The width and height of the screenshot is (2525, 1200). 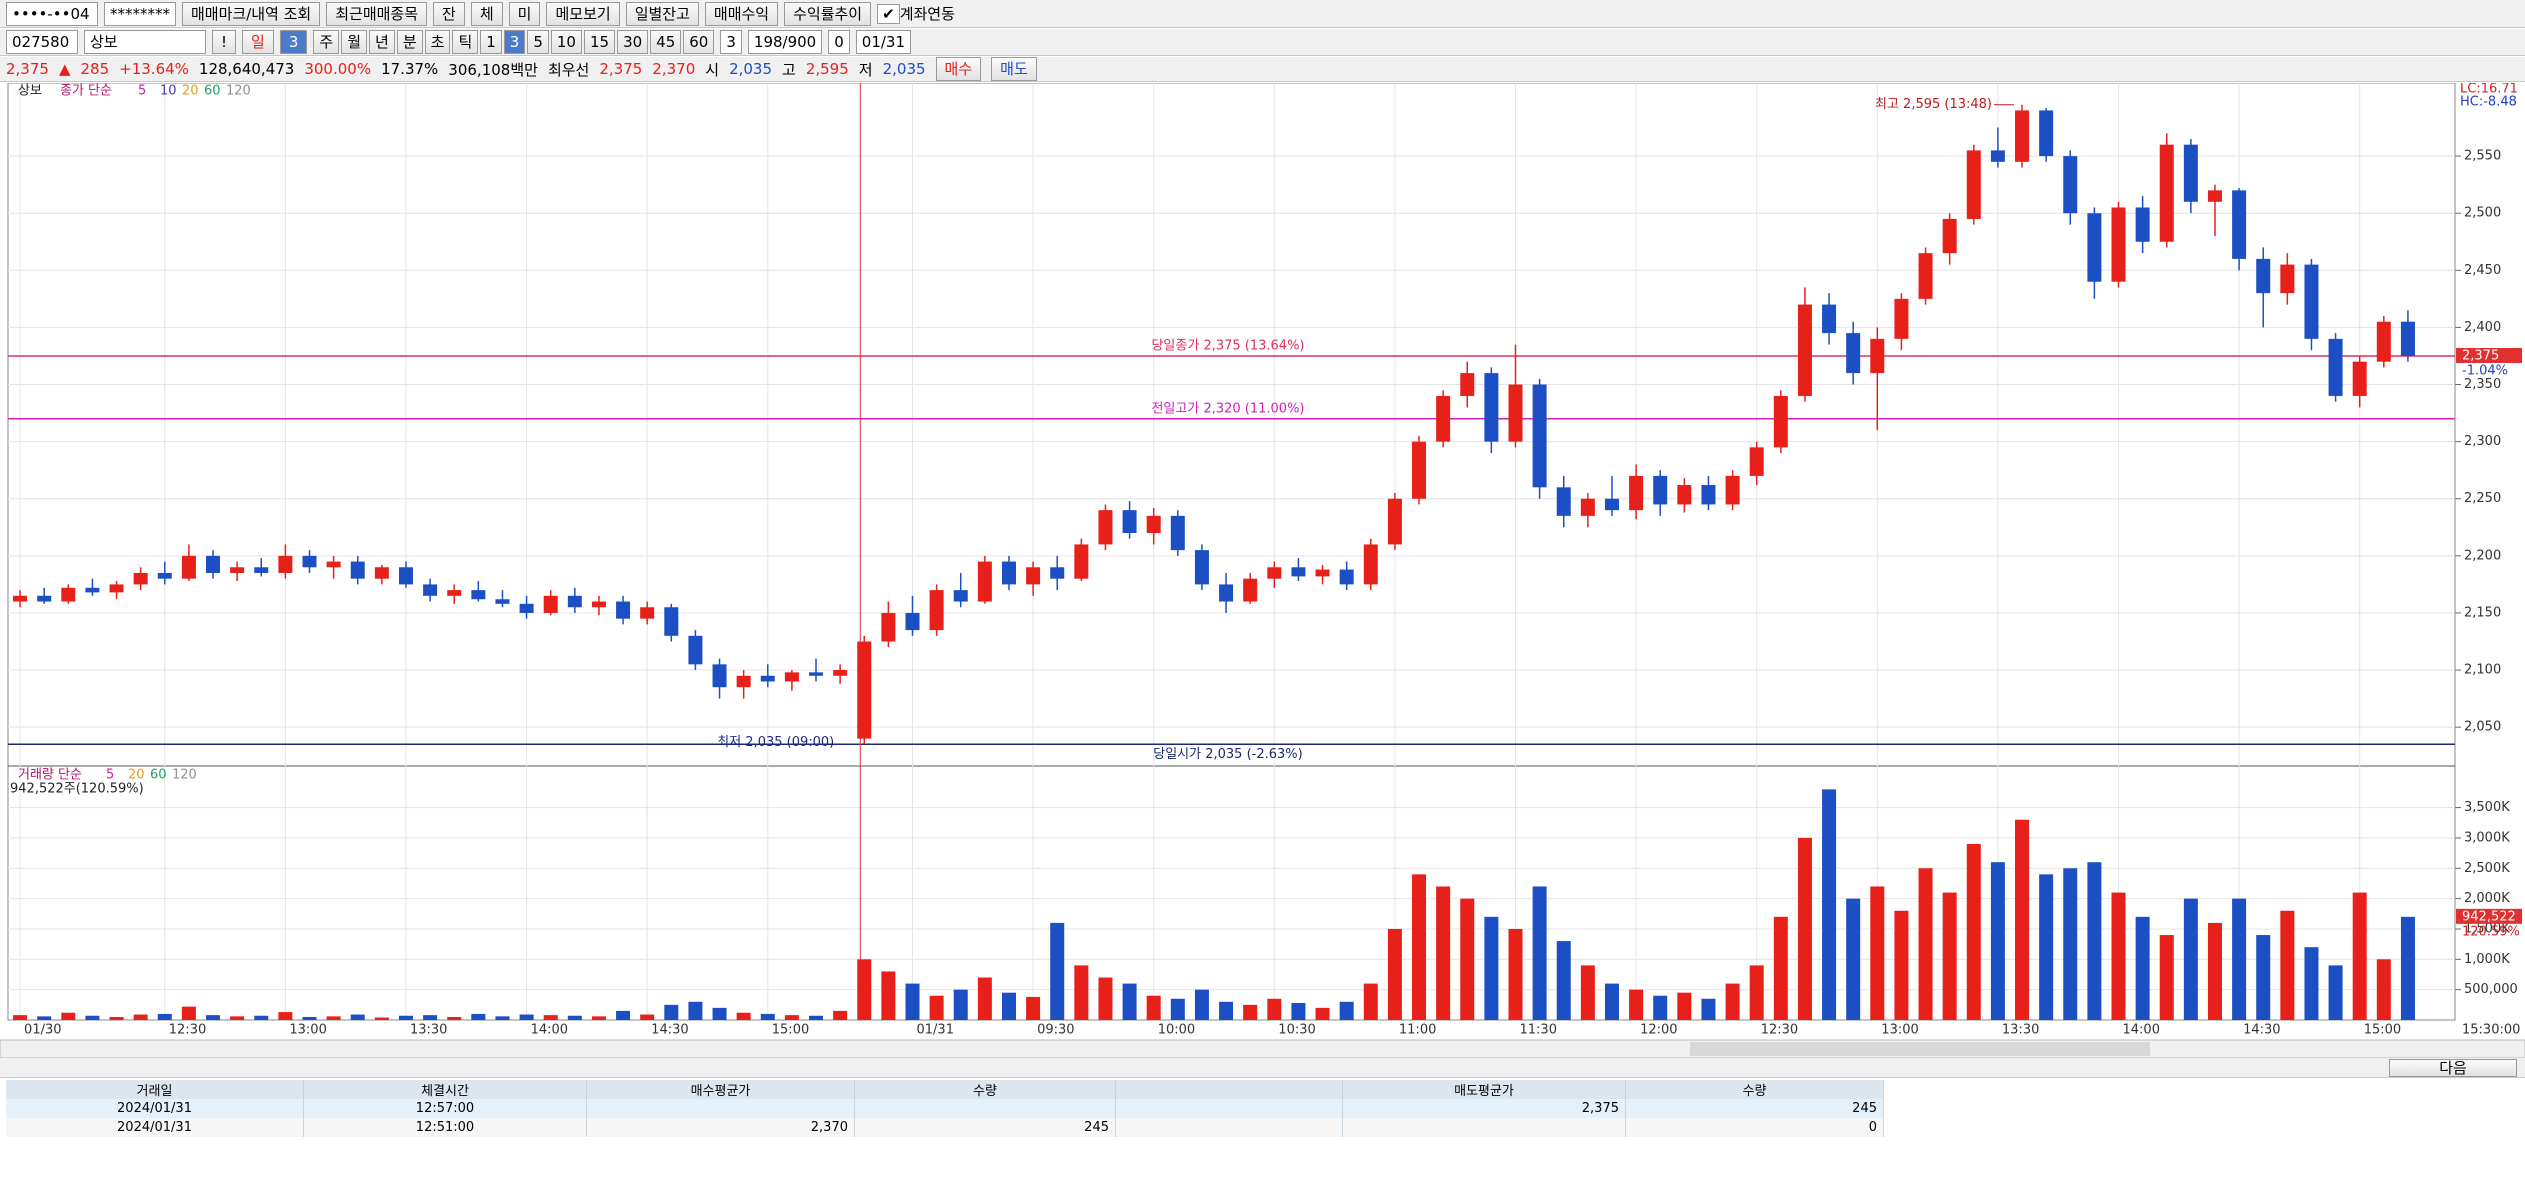 I want to click on toolbar-button: 미, so click(x=524, y=13).